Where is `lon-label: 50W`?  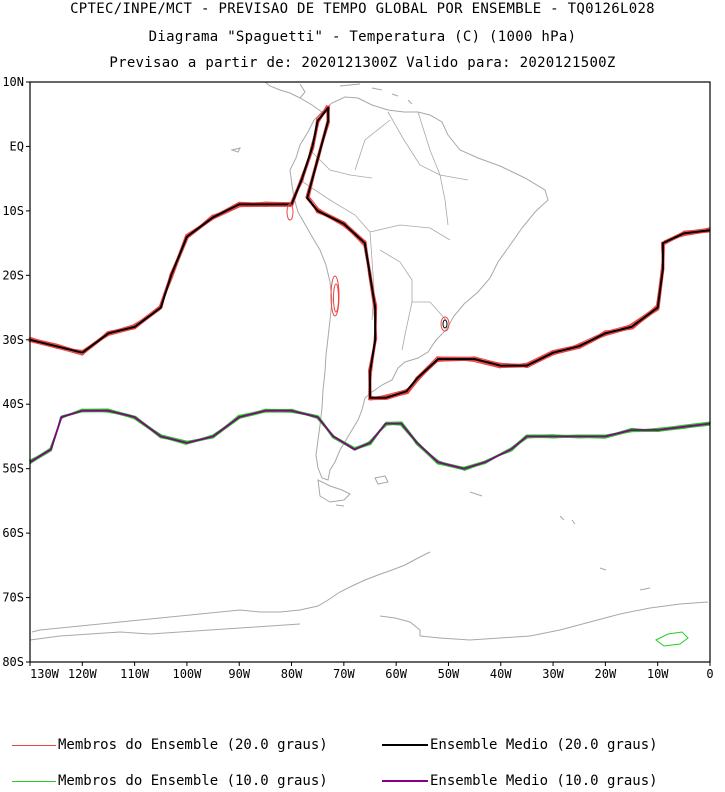
lon-label: 50W is located at coordinates (449, 674).